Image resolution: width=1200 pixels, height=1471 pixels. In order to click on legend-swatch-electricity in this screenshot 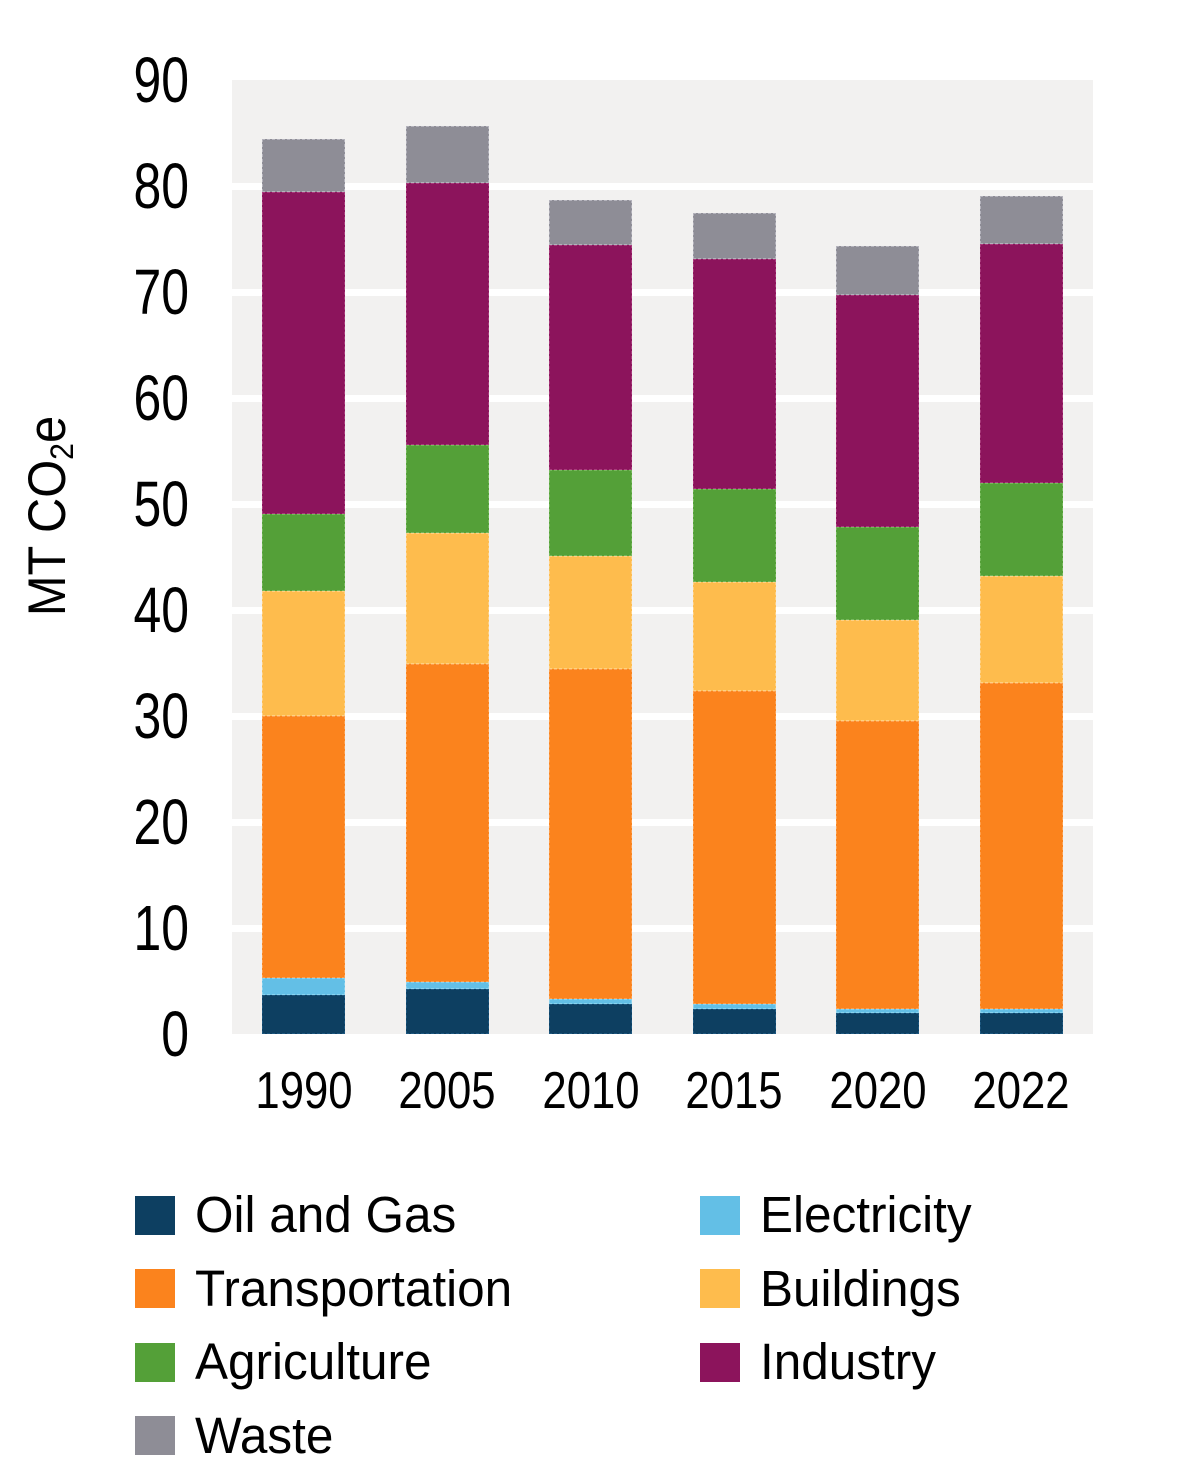, I will do `click(720, 1215)`.